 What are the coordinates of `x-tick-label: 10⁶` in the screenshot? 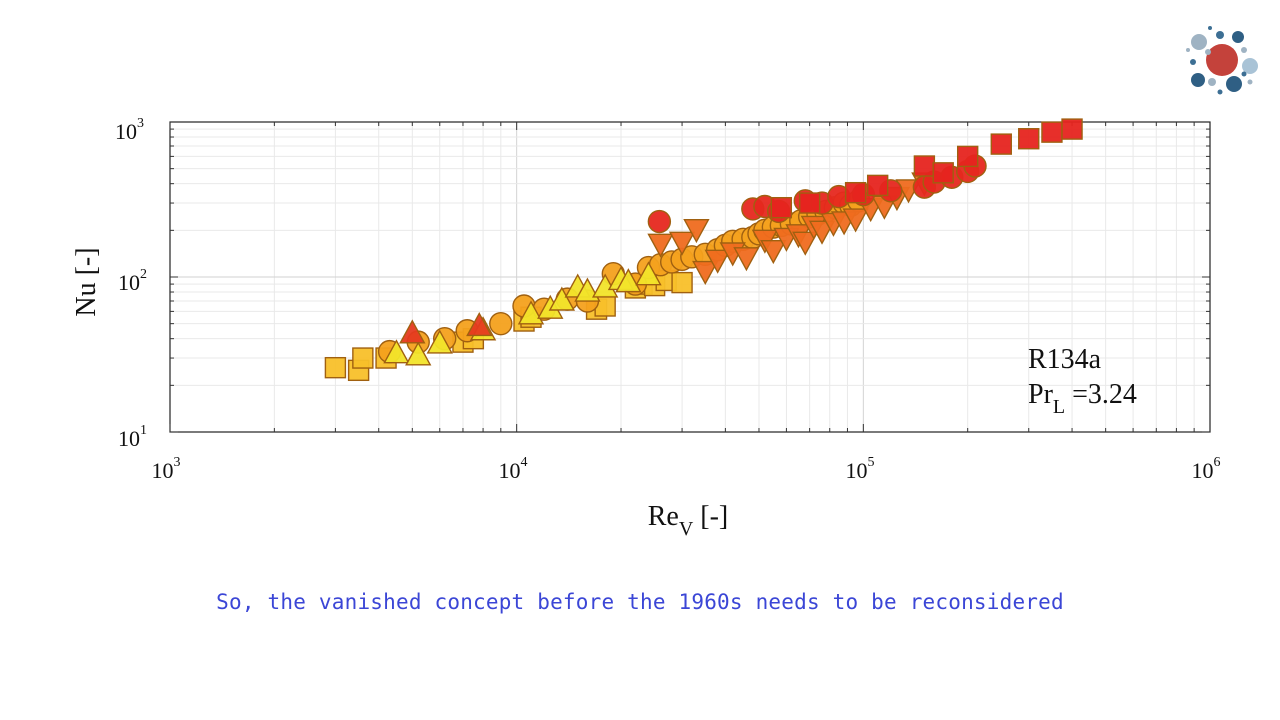 It's located at (1206, 469).